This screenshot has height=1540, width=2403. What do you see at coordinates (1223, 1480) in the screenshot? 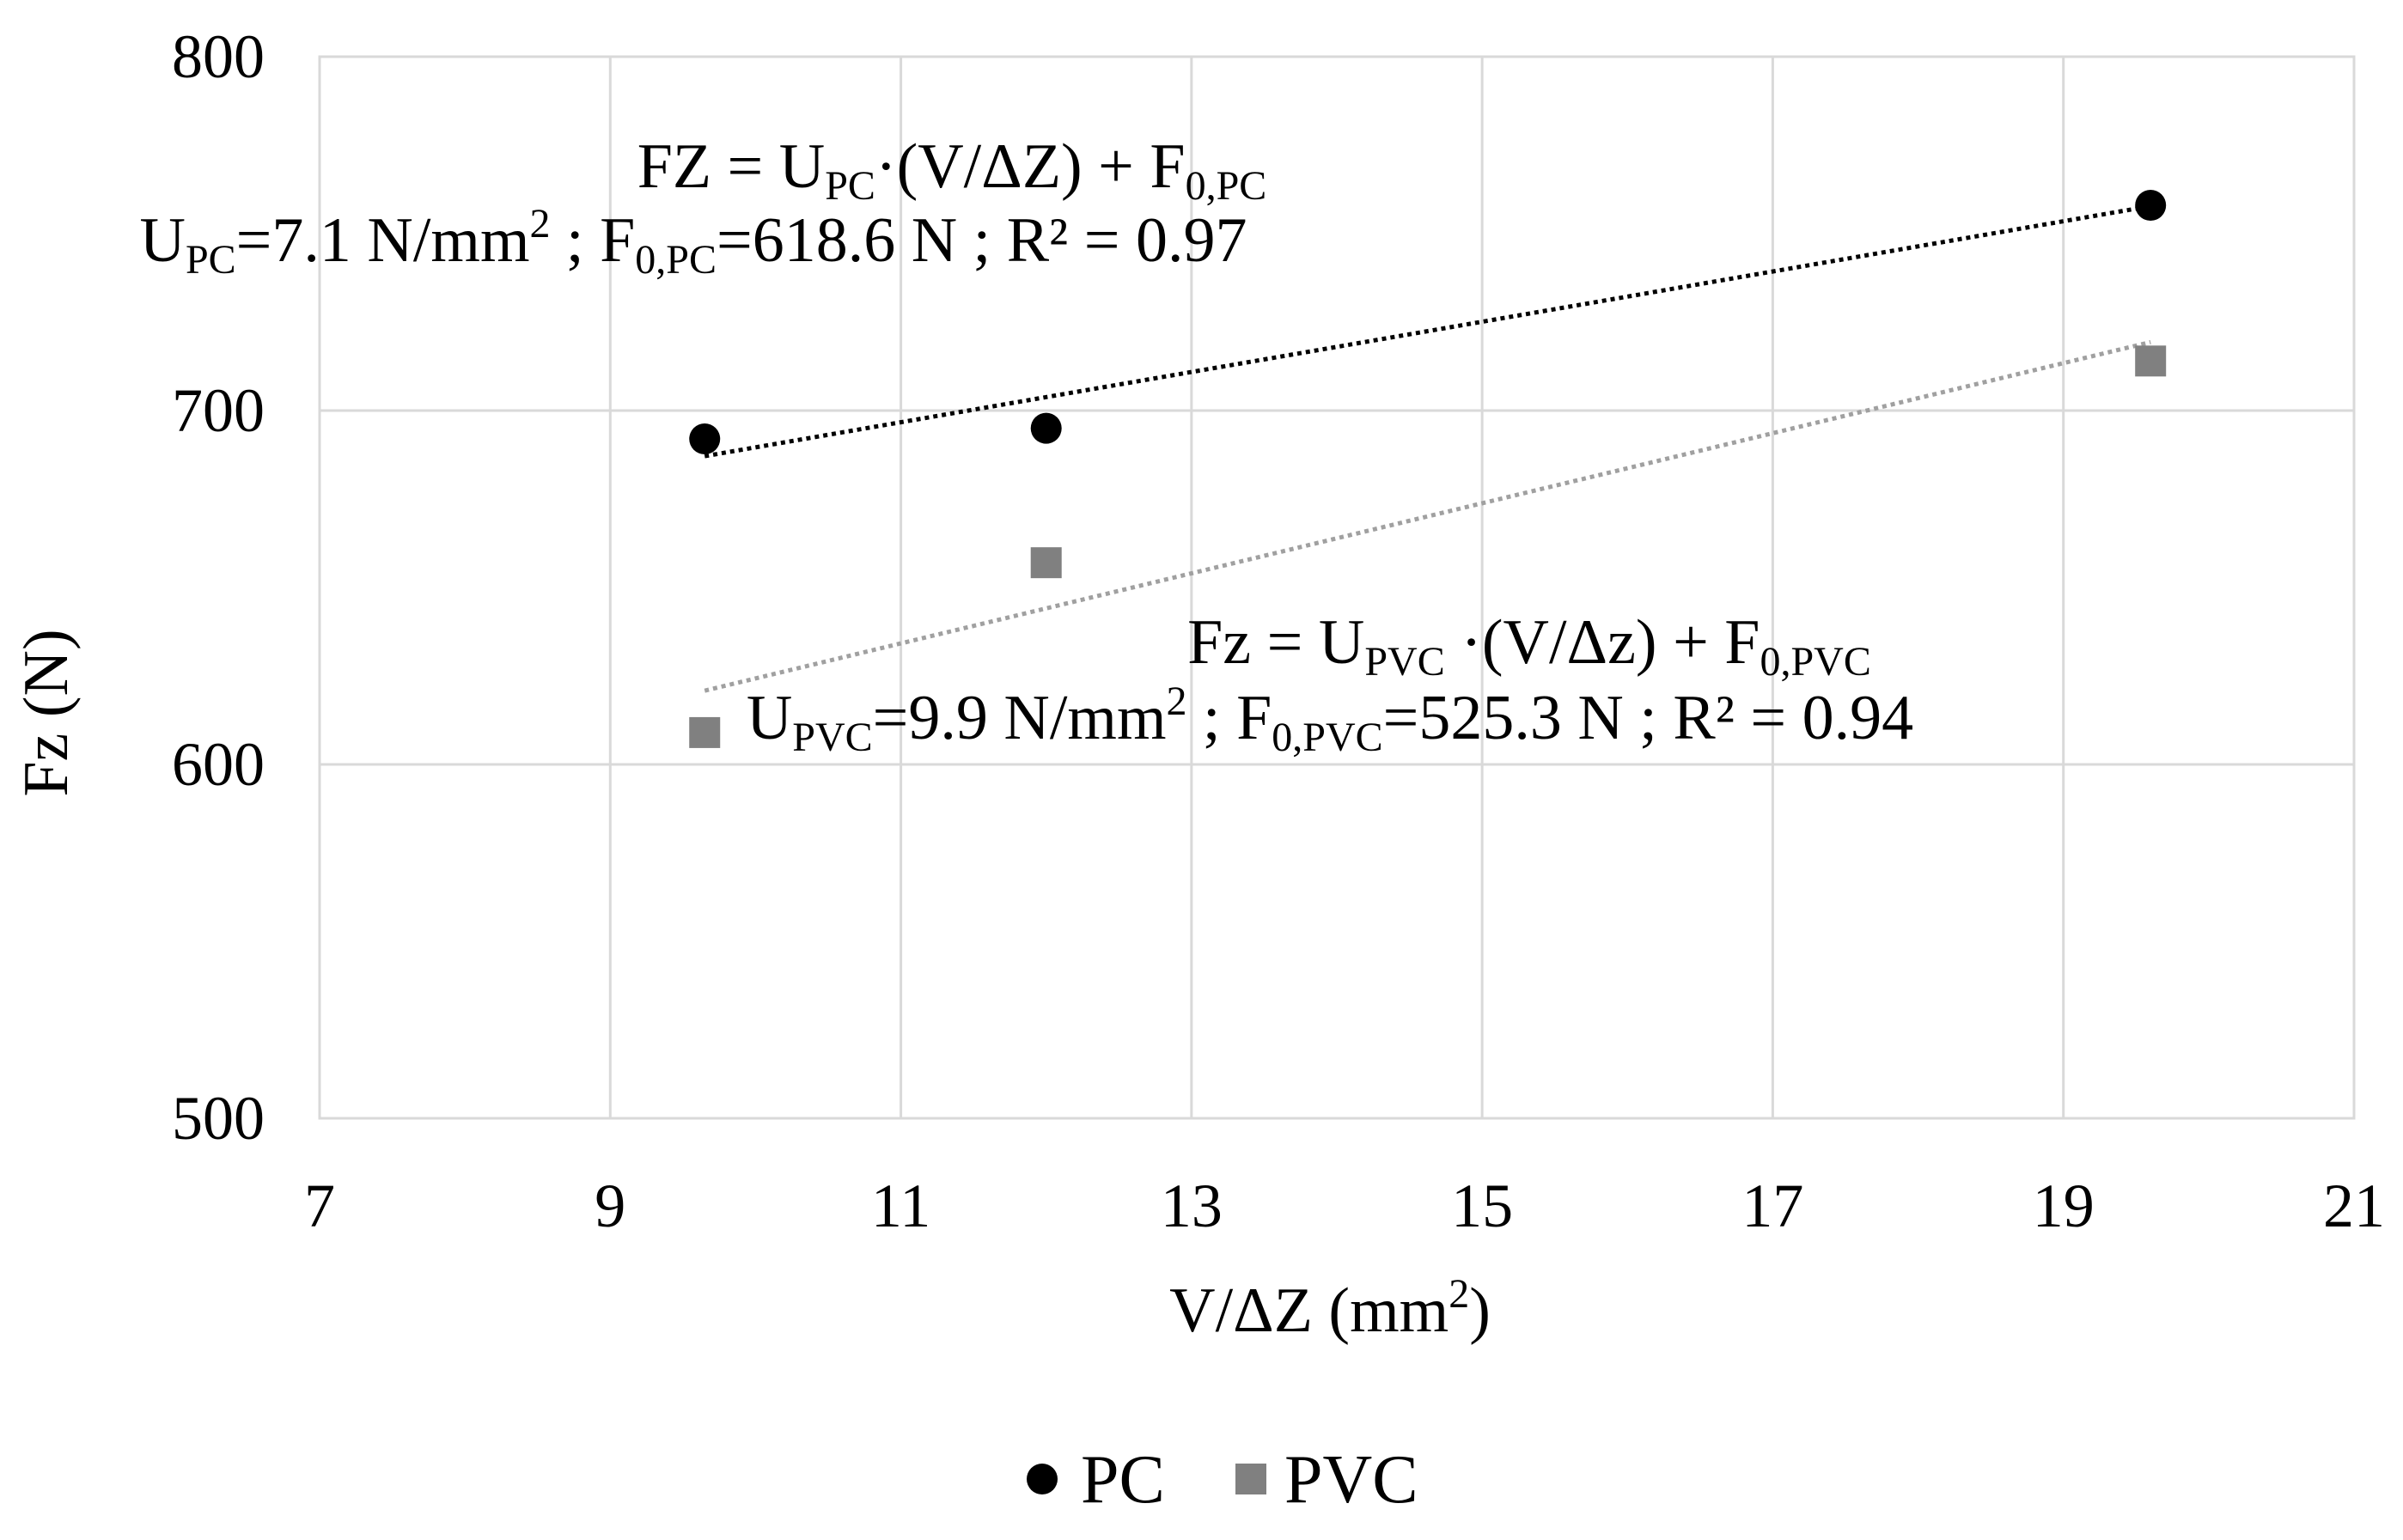
I see `legend: PC PVC` at bounding box center [1223, 1480].